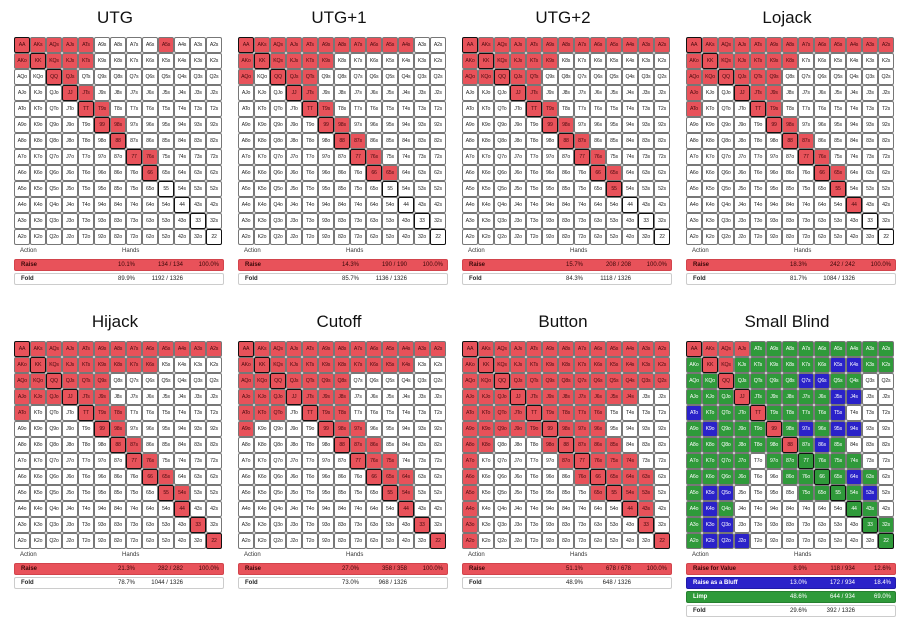 This screenshot has height=620, width=904. What do you see at coordinates (422, 109) in the screenshot?
I see `hand-cell: T3s` at bounding box center [422, 109].